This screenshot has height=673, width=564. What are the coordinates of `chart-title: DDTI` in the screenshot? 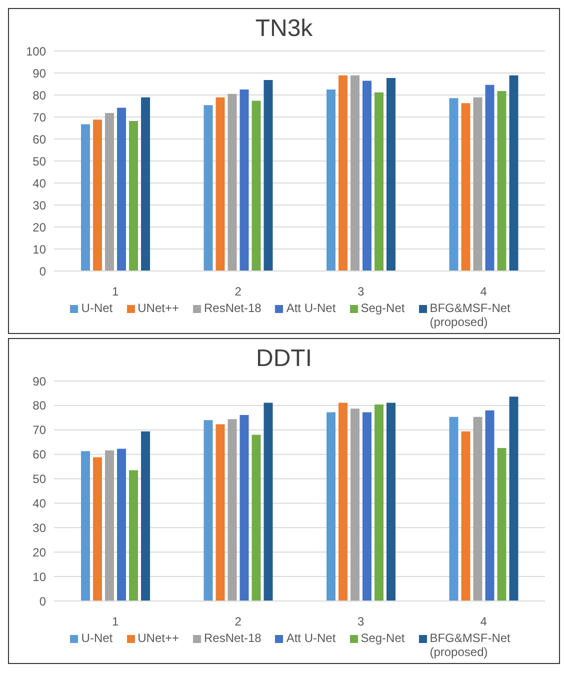 It's located at (284, 358).